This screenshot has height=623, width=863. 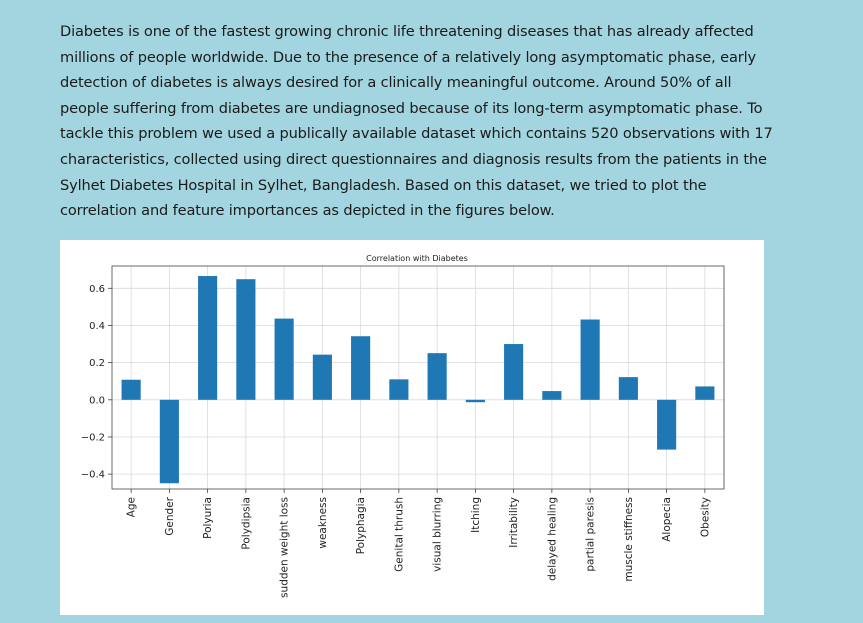 I want to click on y-axis: −0.4 −0.2 0.0 0.2 0.4 0.6, so click(x=96, y=382).